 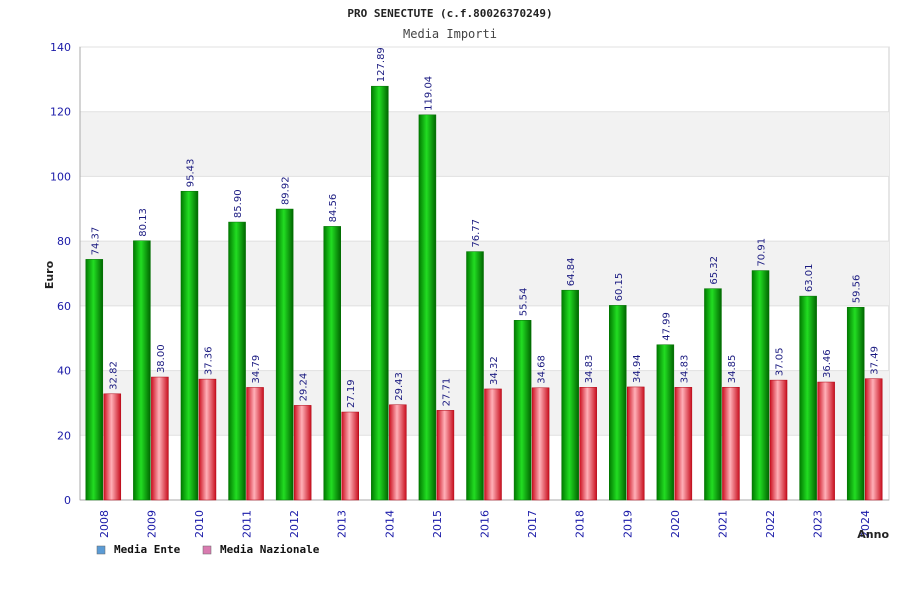 What do you see at coordinates (619, 287) in the screenshot?
I see `data-label: 60.15` at bounding box center [619, 287].